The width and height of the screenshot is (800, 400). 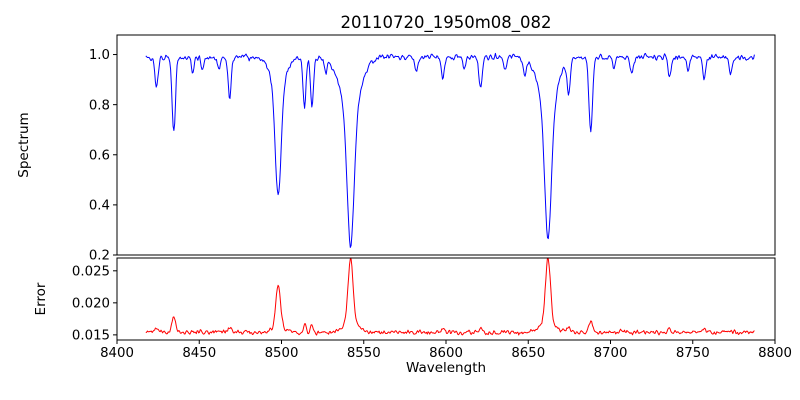 I want to click on x-tick-label: 8550, so click(x=364, y=353).